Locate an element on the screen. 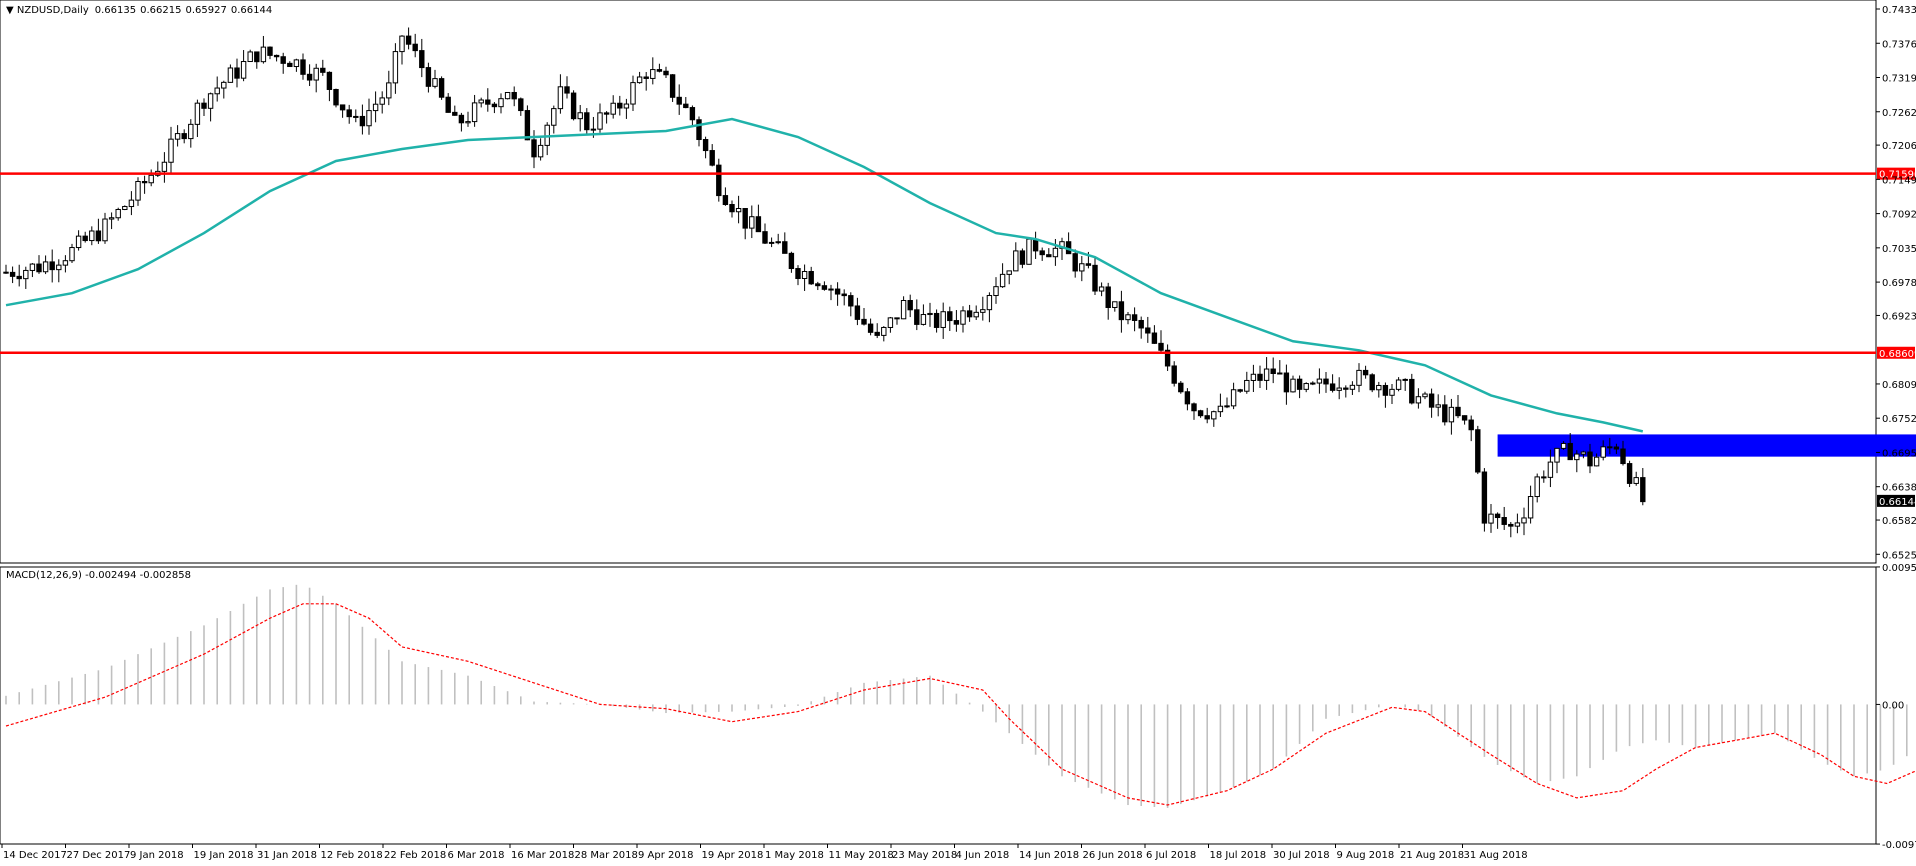  time-tick-label: 31 Aug 2018 is located at coordinates (1496, 855).